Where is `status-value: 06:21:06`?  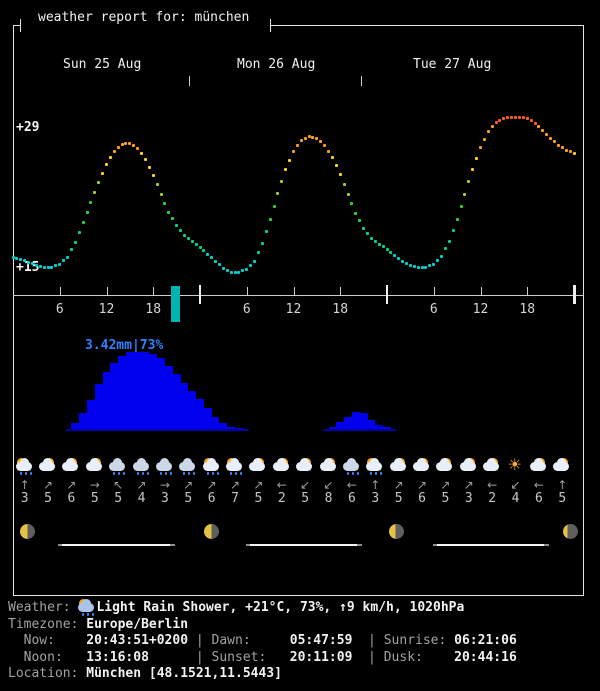 status-value: 06:21:06 is located at coordinates (485, 641).